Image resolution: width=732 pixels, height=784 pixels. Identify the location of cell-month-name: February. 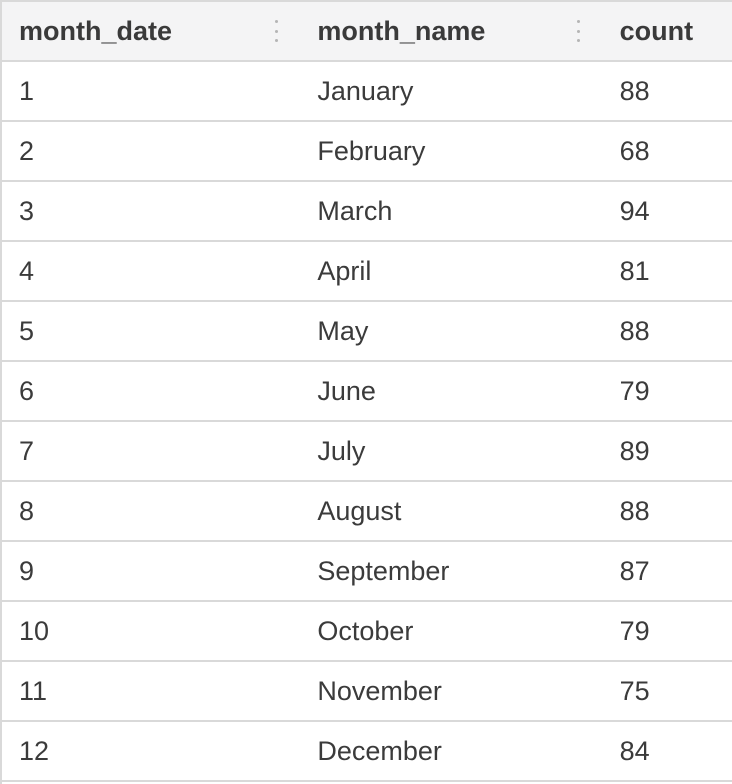
(371, 150).